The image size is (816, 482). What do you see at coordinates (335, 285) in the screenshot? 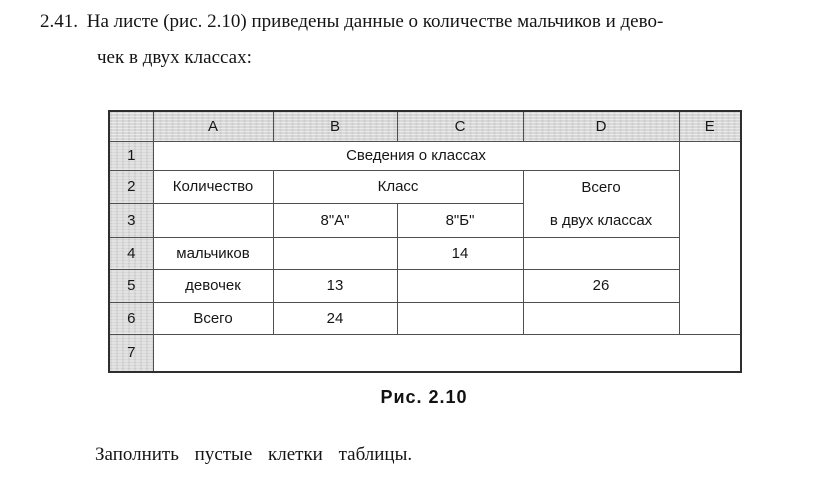
I see `cell-b5-girls-count: 13` at bounding box center [335, 285].